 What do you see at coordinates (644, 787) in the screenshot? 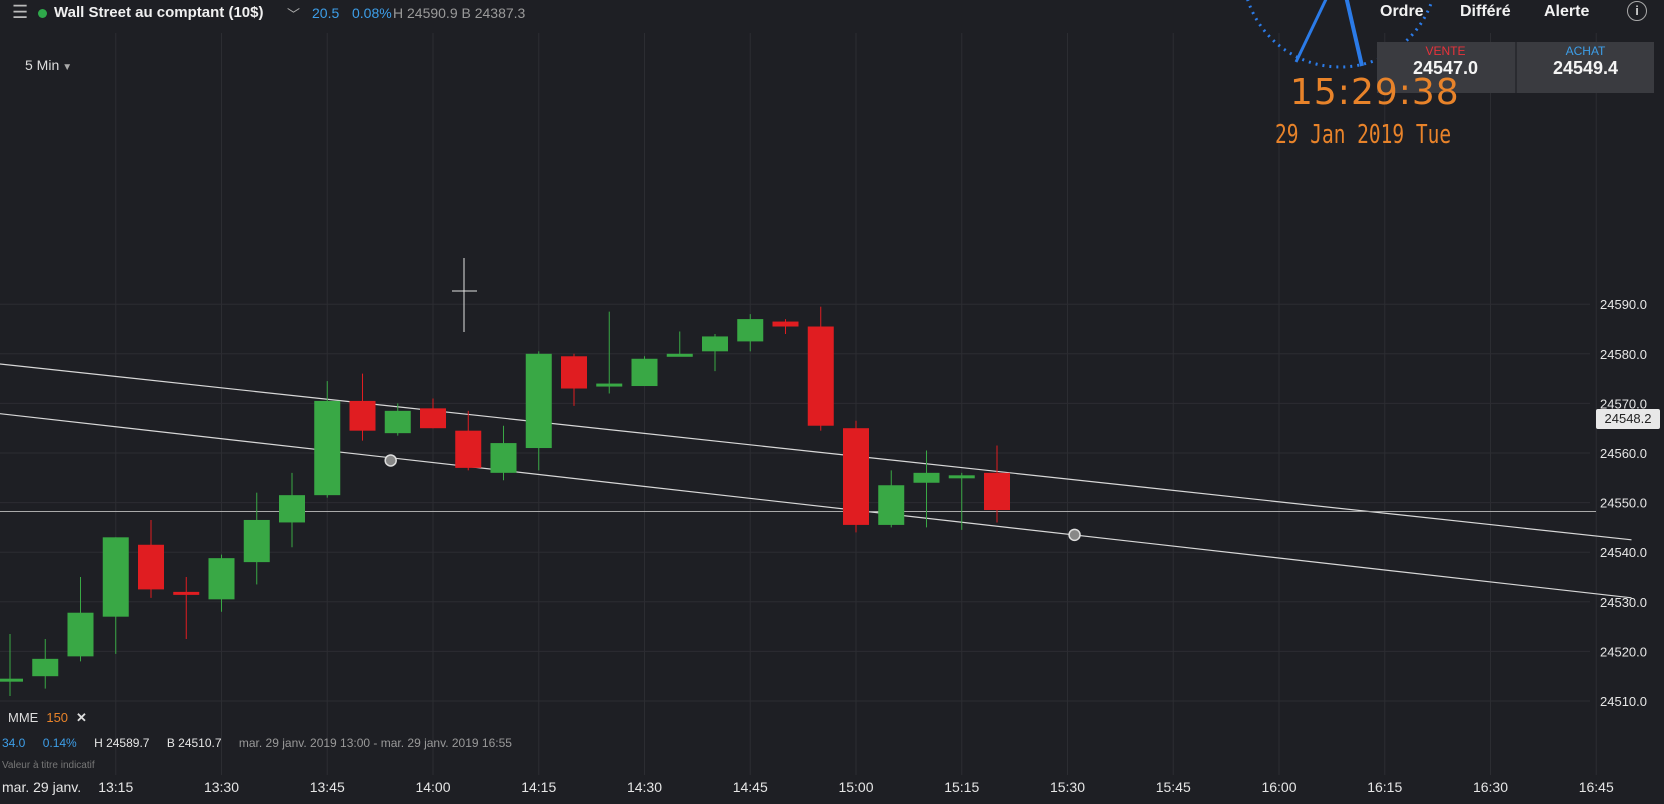
I see `x-tick-label: 14:30` at bounding box center [644, 787].